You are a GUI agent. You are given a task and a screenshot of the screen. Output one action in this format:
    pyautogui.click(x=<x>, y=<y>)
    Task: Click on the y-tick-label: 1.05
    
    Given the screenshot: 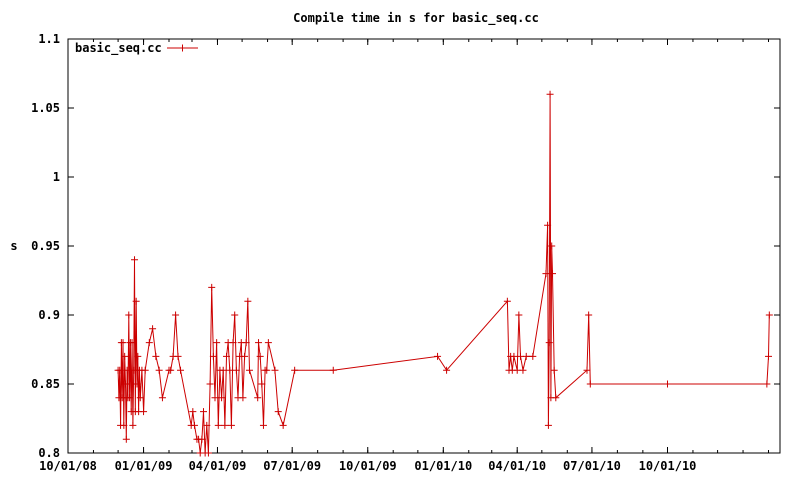 What is the action you would take?
    pyautogui.click(x=45, y=108)
    